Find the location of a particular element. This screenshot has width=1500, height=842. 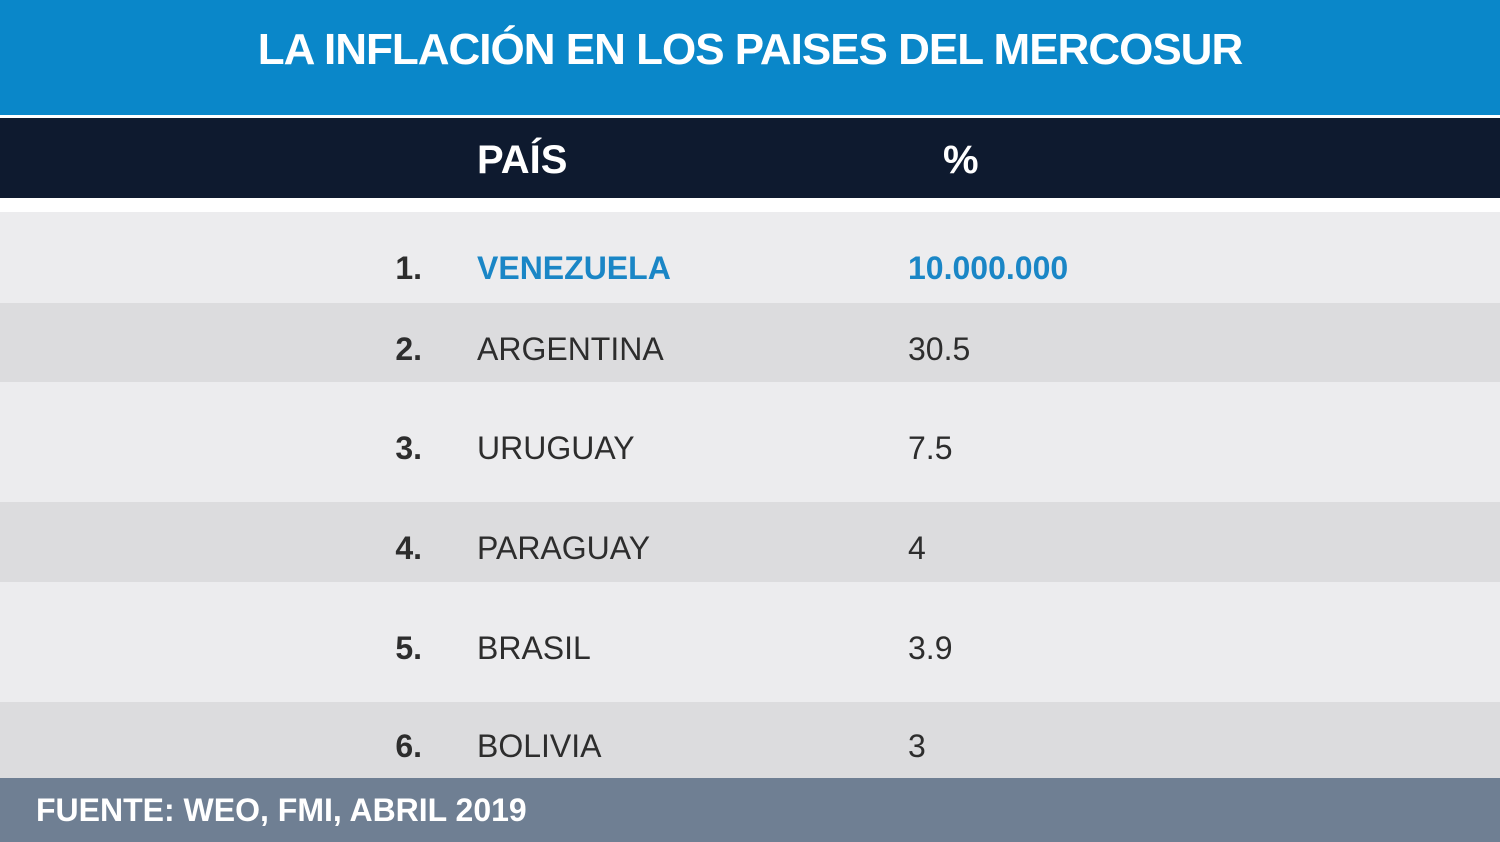

rank: 5. is located at coordinates (408, 648).